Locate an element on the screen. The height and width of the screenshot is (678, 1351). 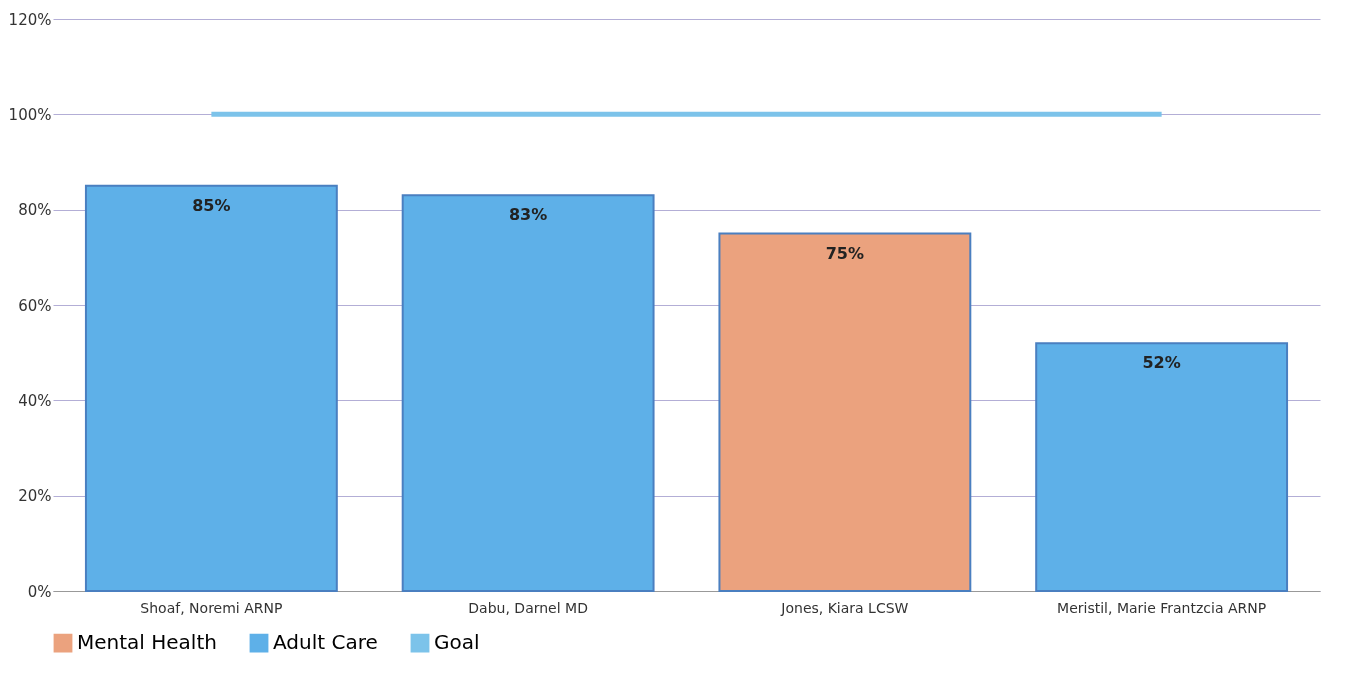
y-tick-label: 100% is located at coordinates (30, 114).